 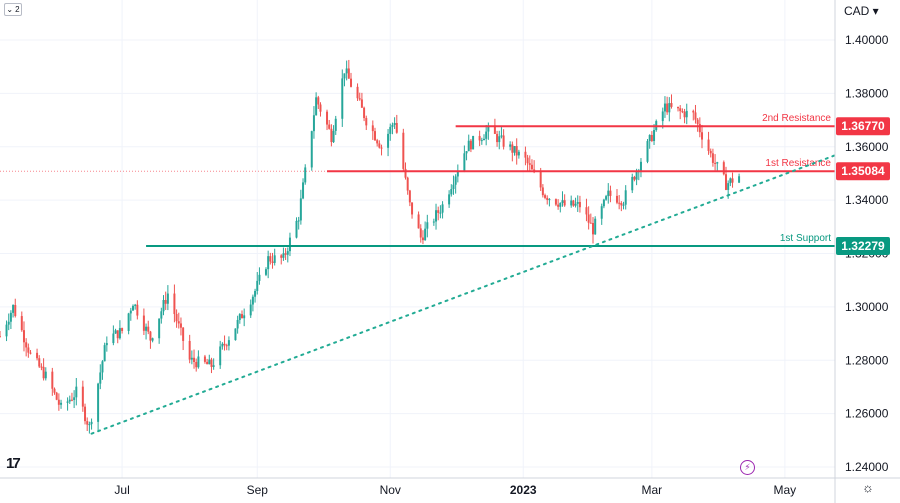 I want to click on x-tick-label: Mar, so click(x=652, y=490).